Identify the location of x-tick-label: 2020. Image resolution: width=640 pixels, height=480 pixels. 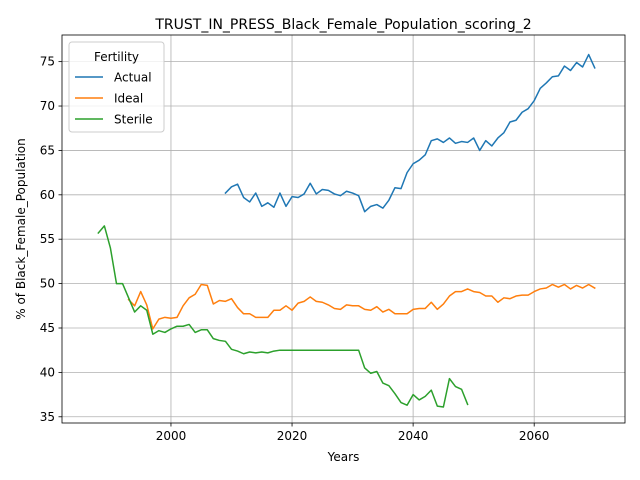
(292, 436).